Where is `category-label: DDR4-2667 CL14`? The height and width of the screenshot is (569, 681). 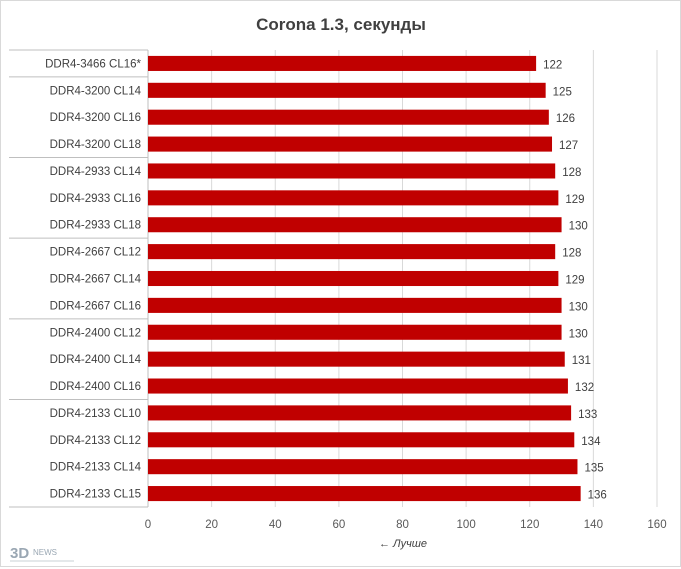
category-label: DDR4-2667 CL14 is located at coordinates (96, 280).